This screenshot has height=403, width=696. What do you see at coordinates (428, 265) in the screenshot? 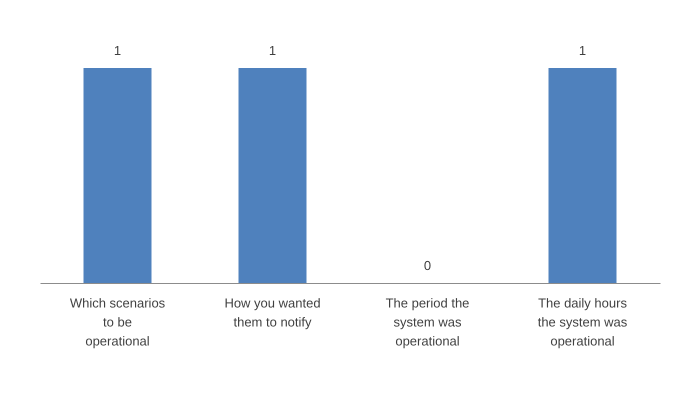
I see `data-label: 0` at bounding box center [428, 265].